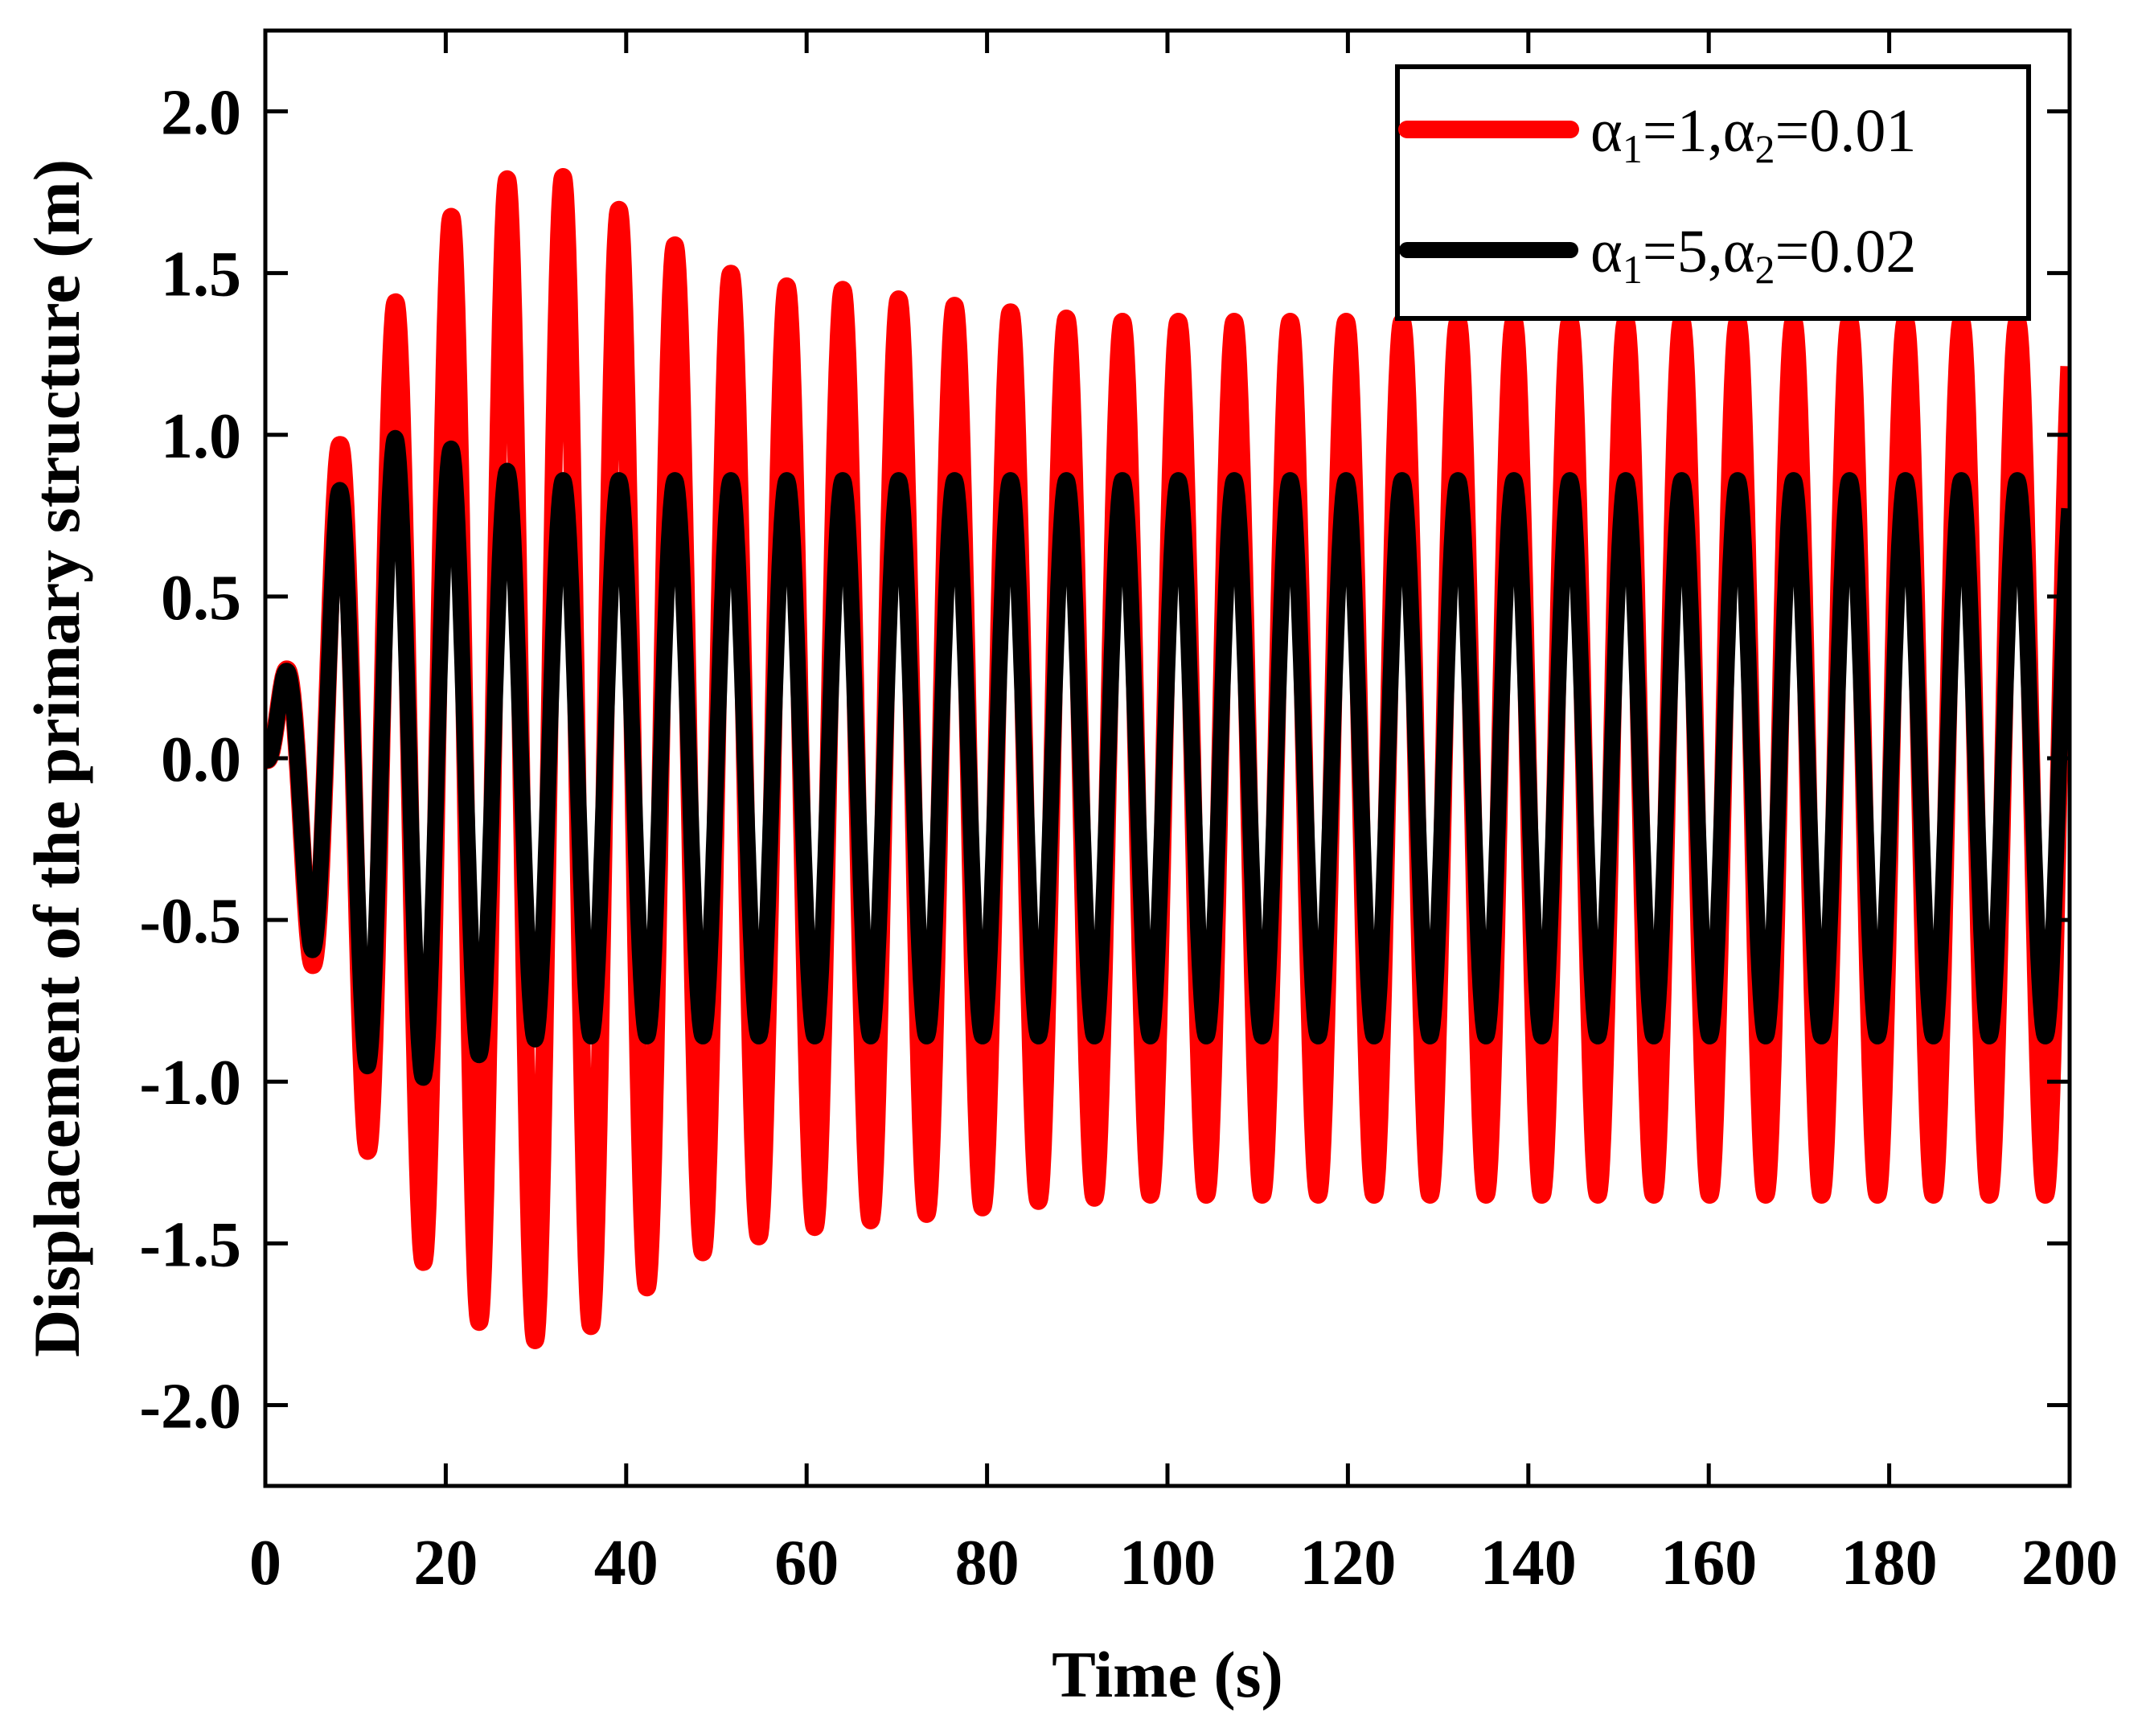 This screenshot has width=2146, height=1736. I want to click on legend-box, so click(1713, 192).